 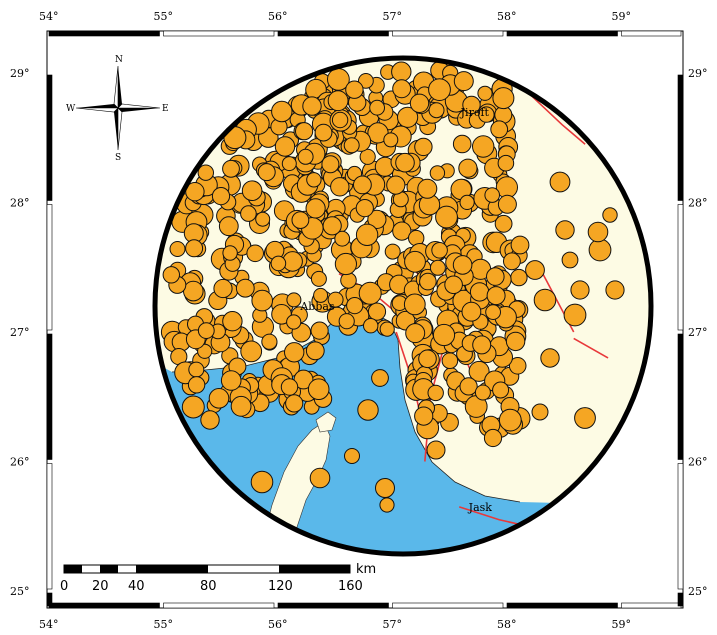 I want to click on place-label: Abbas, so click(x=317, y=306).